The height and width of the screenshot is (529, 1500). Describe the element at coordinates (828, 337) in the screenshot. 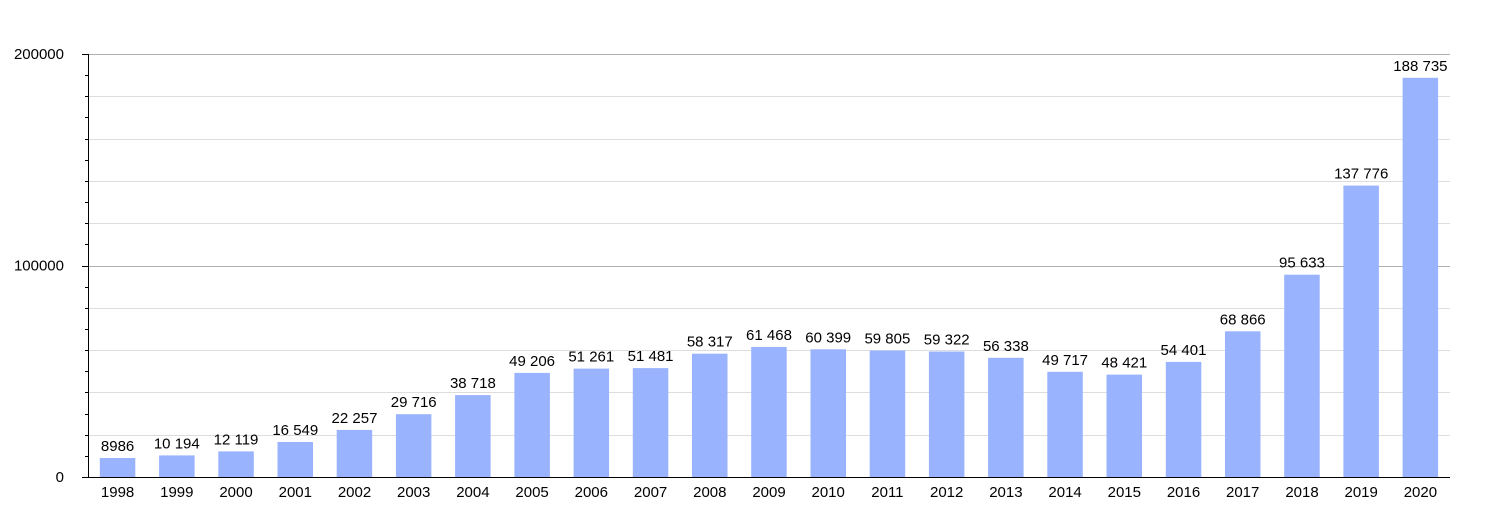

I see `data-label: 60 399` at that location.